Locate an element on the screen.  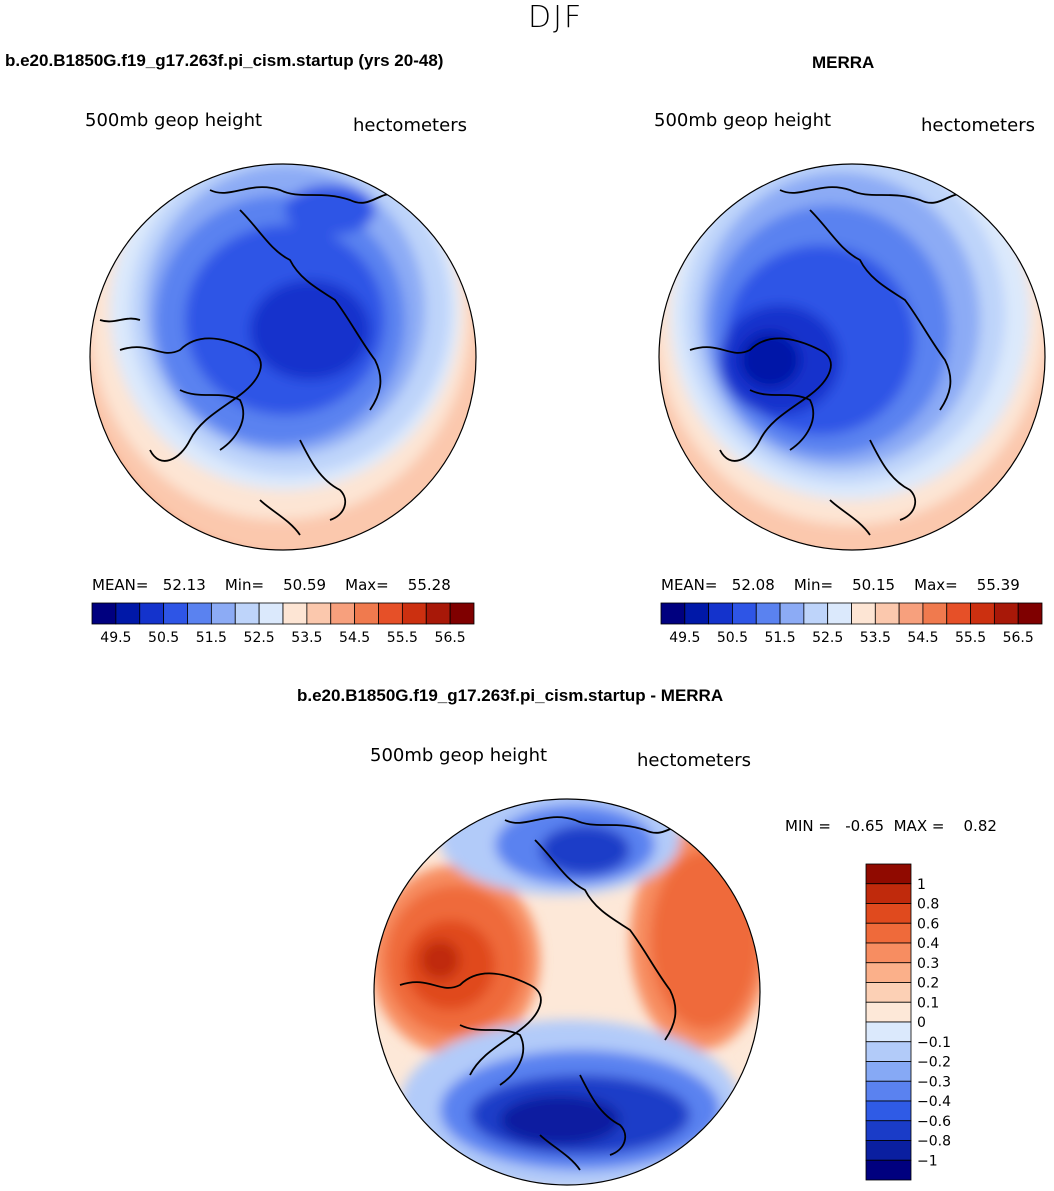
obs-variable-label: 500mb geop height is located at coordinates (743, 120).